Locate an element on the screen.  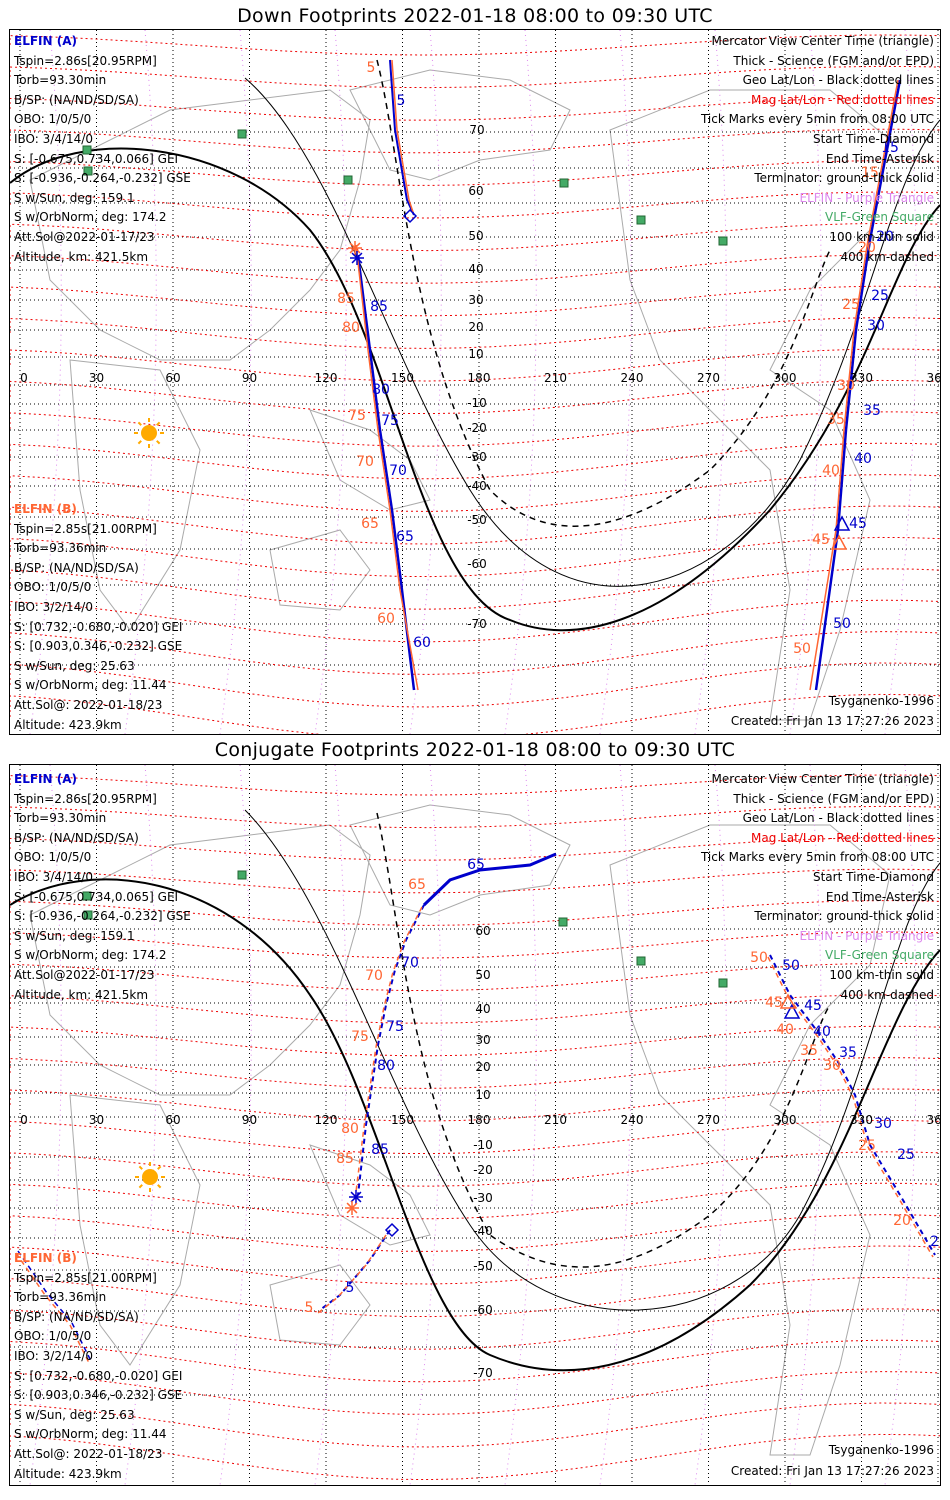
legend-item: End Time-Asterisk is located at coordinates (879, 158).